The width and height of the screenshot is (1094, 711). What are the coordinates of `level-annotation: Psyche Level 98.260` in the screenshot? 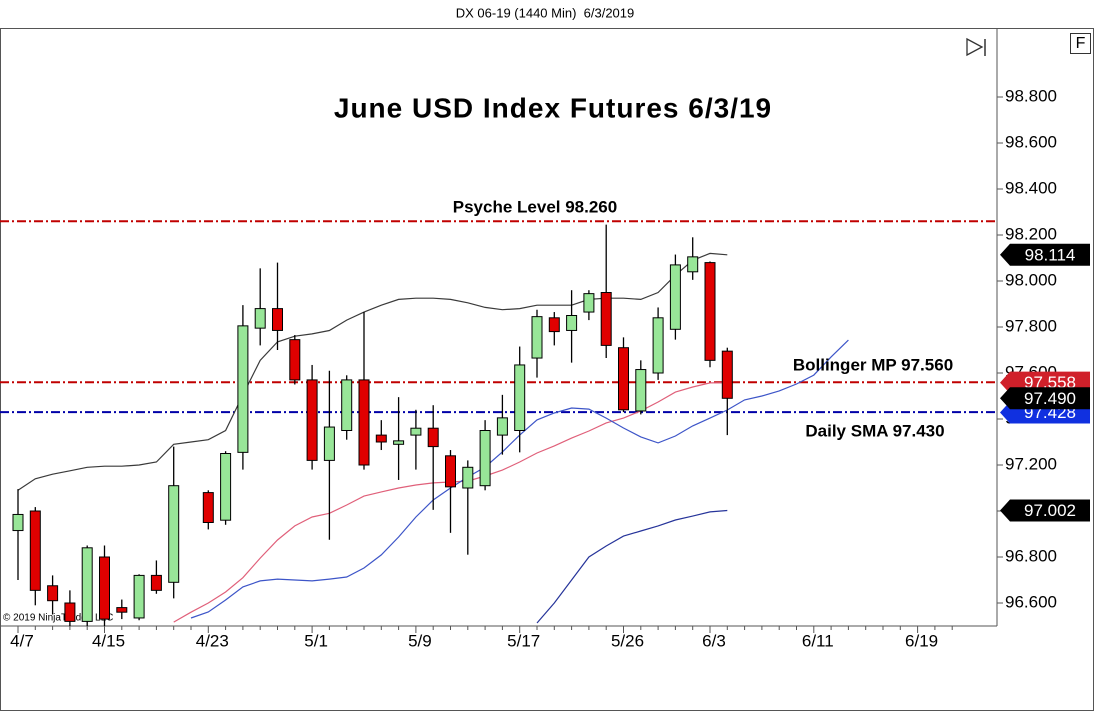 It's located at (535, 206).